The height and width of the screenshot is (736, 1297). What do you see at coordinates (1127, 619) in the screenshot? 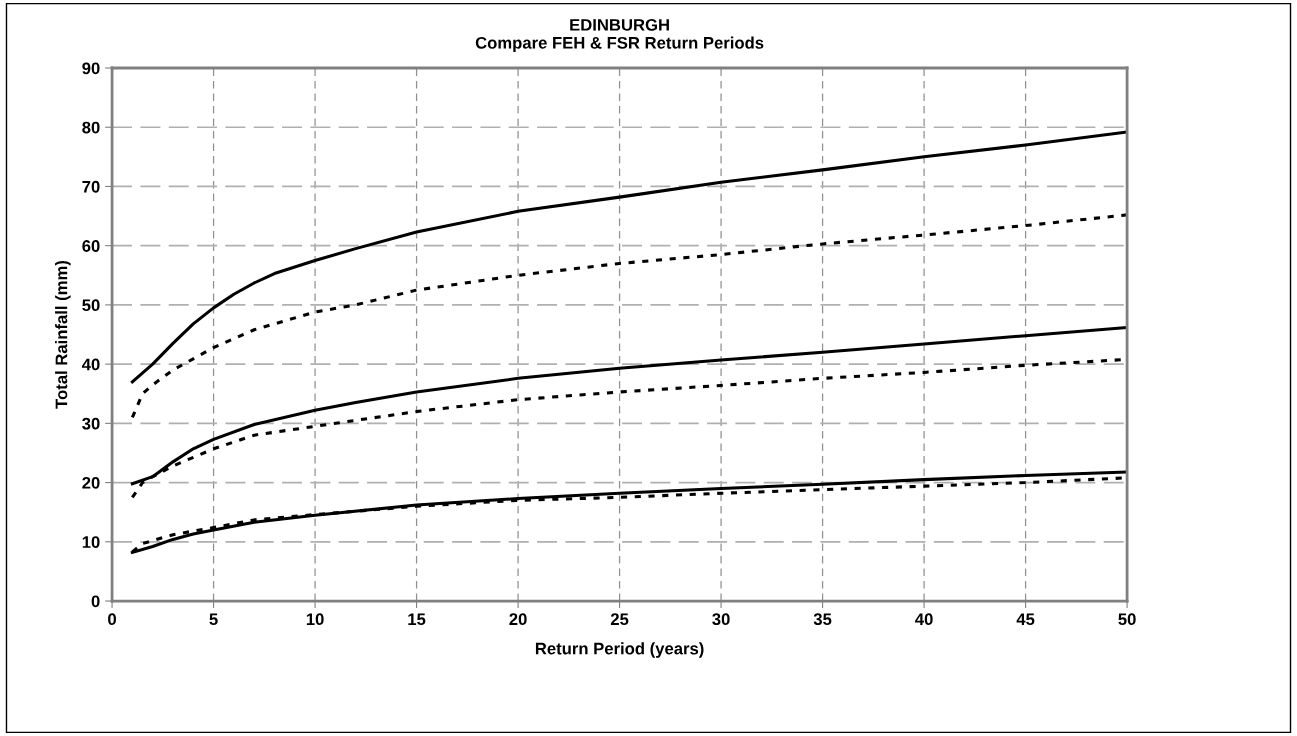
I see `x-tick-label: 50` at bounding box center [1127, 619].